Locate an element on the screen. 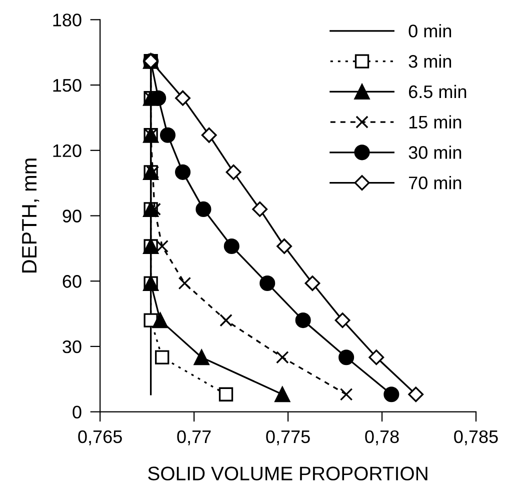 This screenshot has height=492, width=508. y-tick-label: 120 is located at coordinates (67, 151).